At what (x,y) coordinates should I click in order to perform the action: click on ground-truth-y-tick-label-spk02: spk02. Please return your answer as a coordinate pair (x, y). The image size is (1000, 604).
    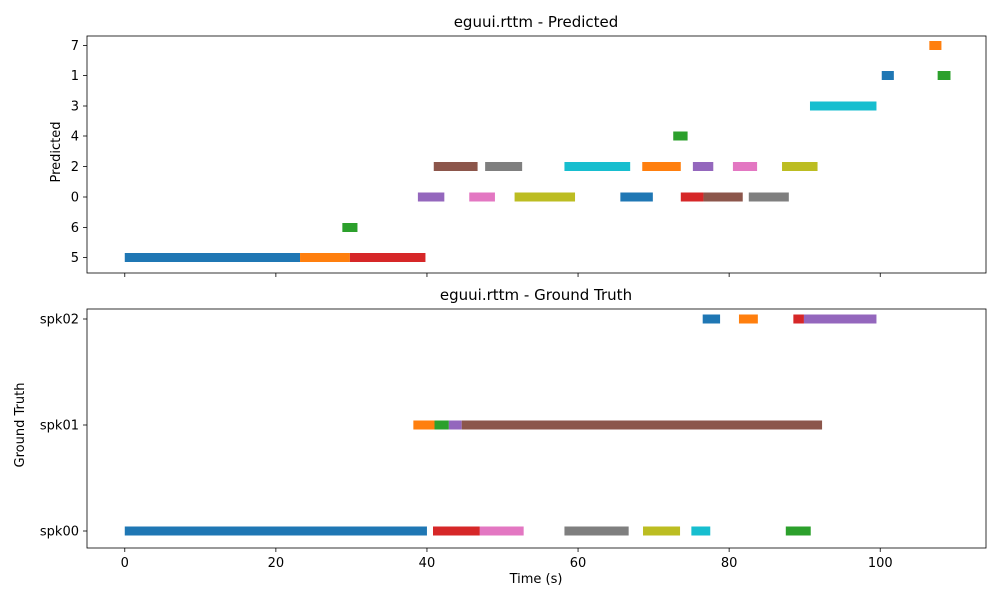
    Looking at the image, I should click on (59, 320).